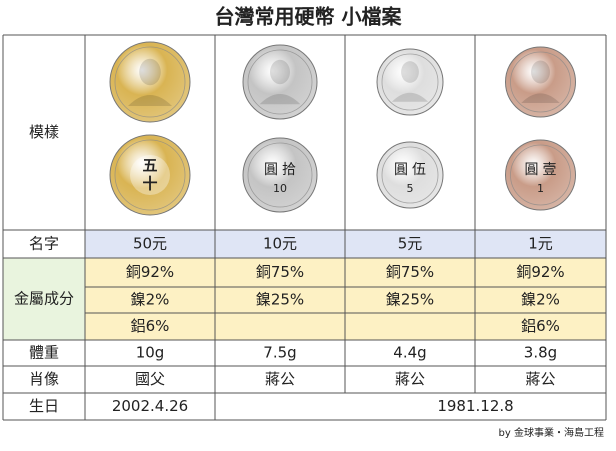  I want to click on metal-label-bg, so click(44, 299).